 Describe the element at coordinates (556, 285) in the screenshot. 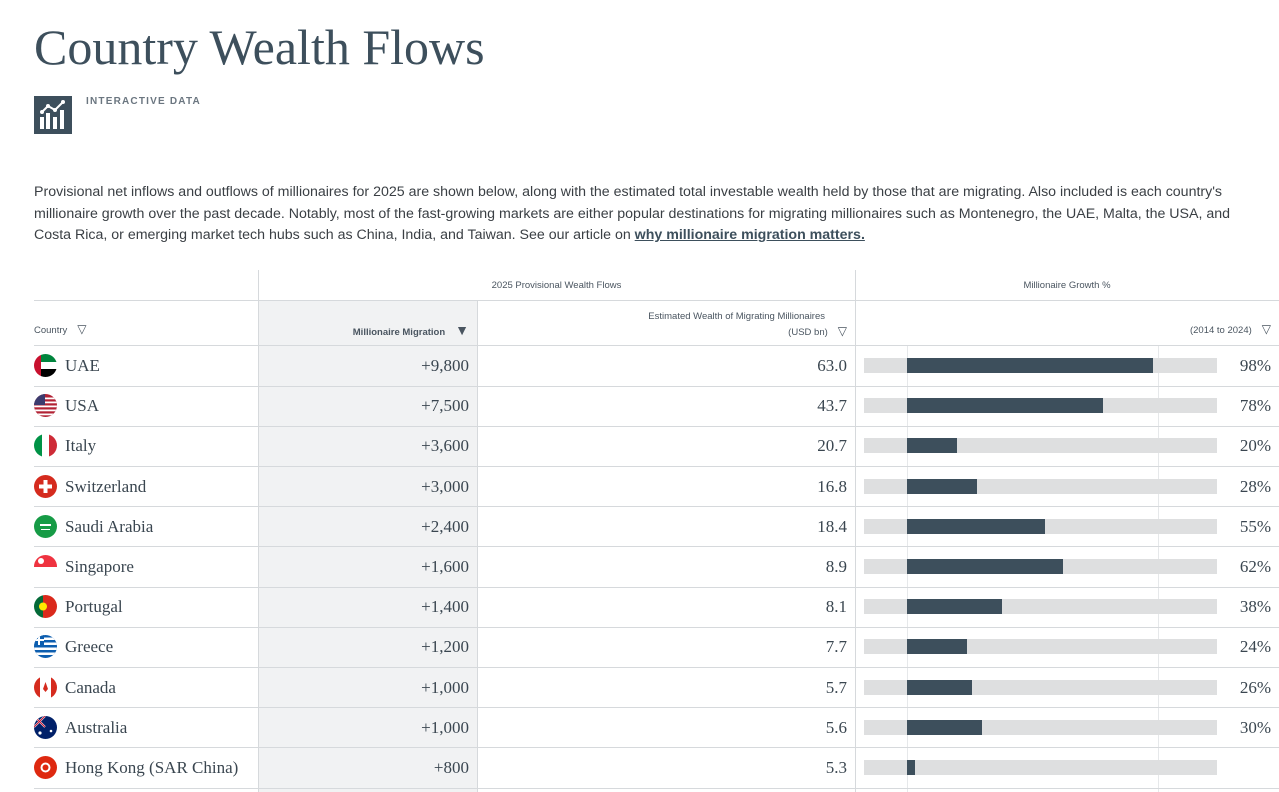

I see `group-header-flows: 2025 Provisional Wealth Flows` at that location.